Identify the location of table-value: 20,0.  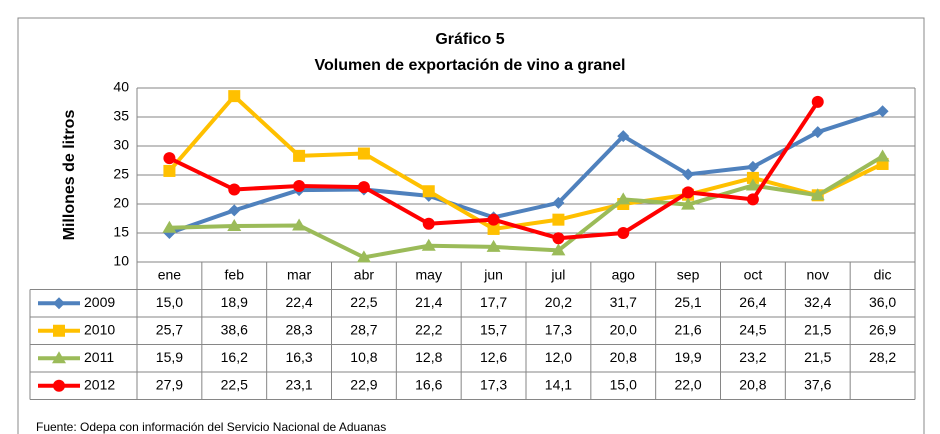
(623, 329).